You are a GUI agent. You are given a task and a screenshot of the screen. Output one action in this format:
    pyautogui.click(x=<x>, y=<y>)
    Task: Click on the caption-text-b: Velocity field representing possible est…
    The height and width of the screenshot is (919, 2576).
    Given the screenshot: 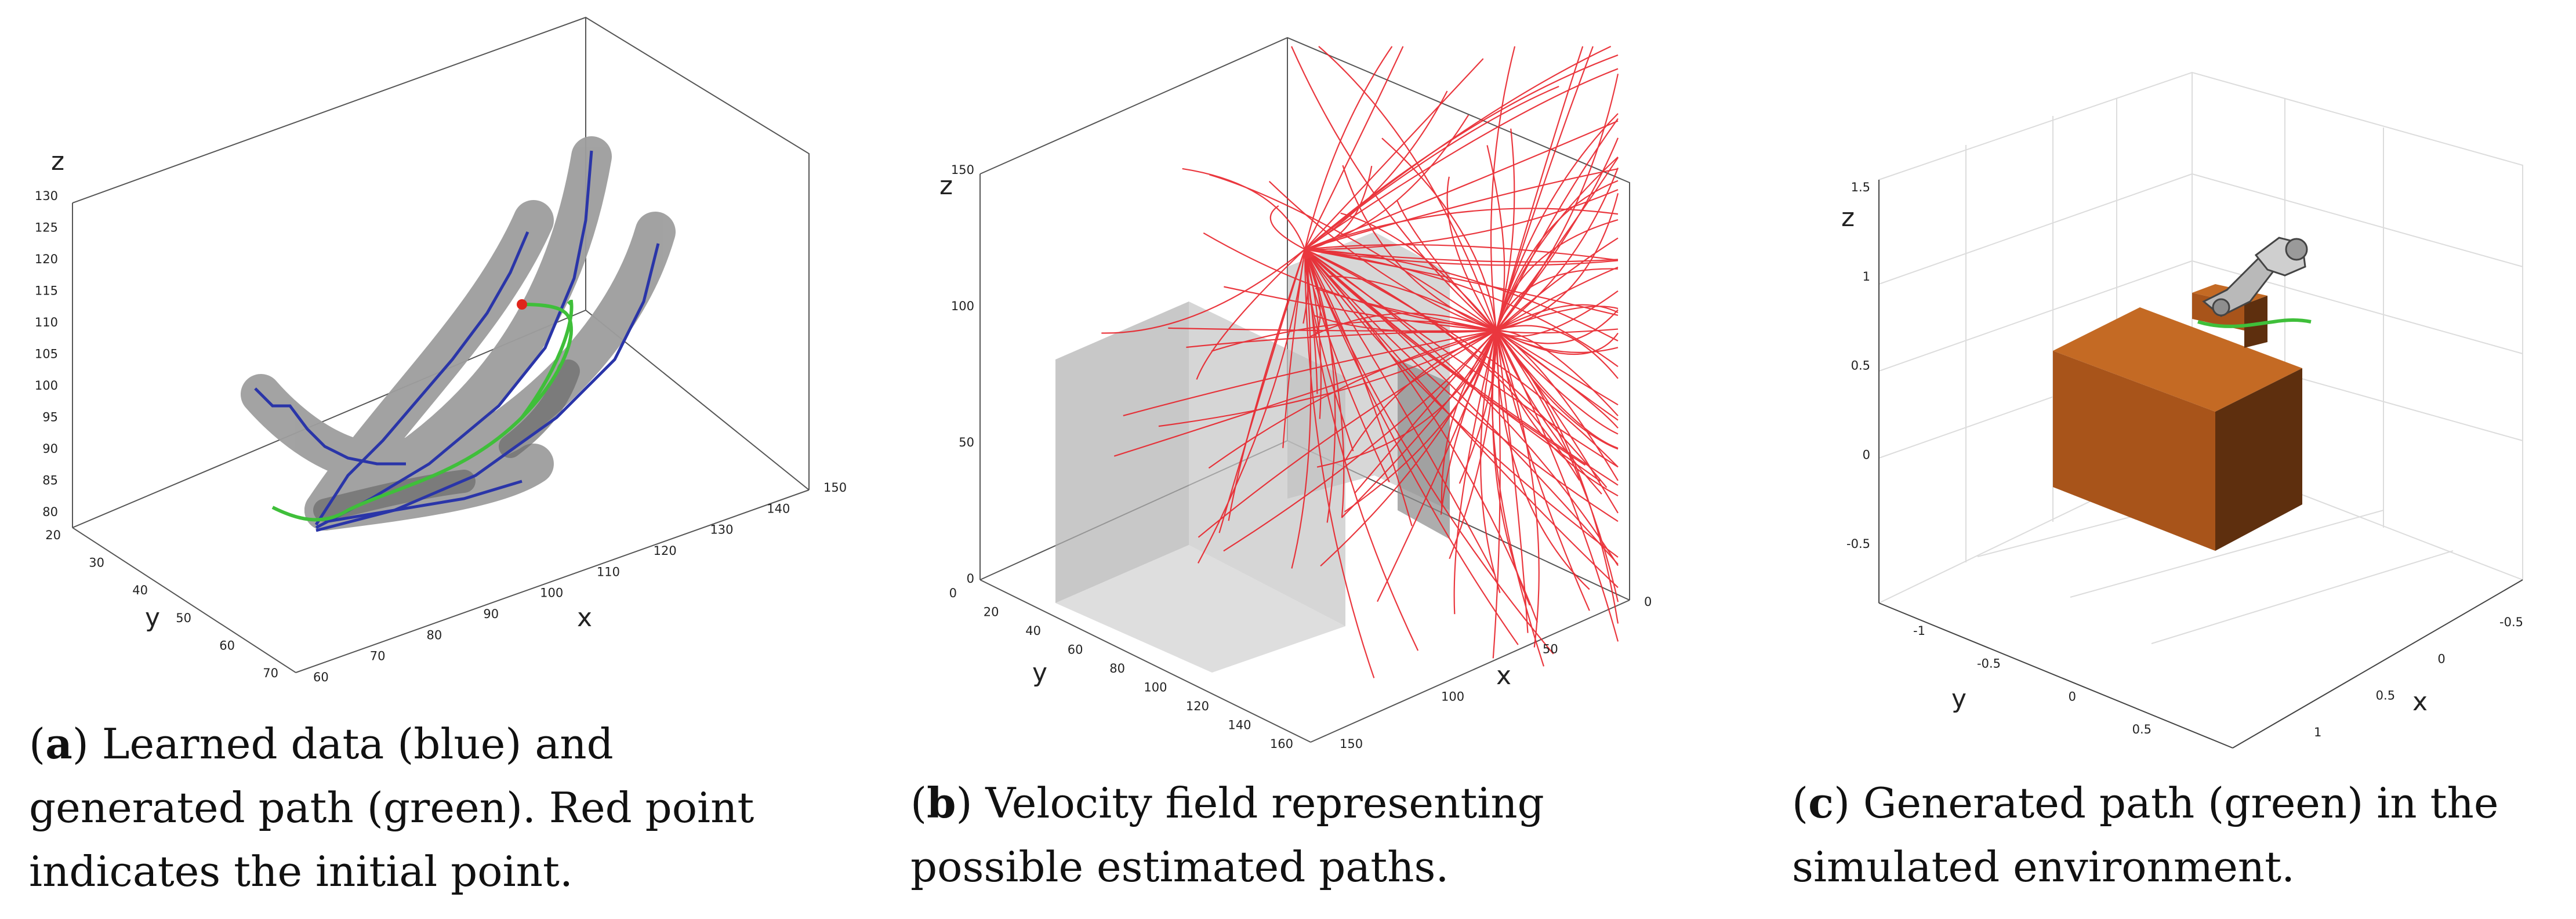 What is the action you would take?
    pyautogui.click(x=1227, y=835)
    